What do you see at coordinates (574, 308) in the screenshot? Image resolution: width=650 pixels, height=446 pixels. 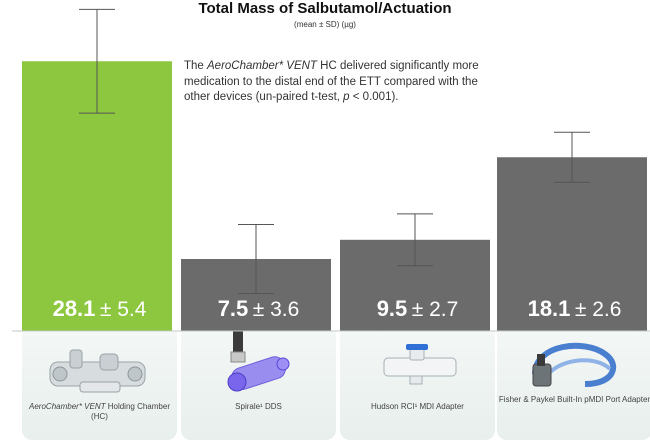 I see `value-label-fisher-paykel: 18.1 ± 2.6` at bounding box center [574, 308].